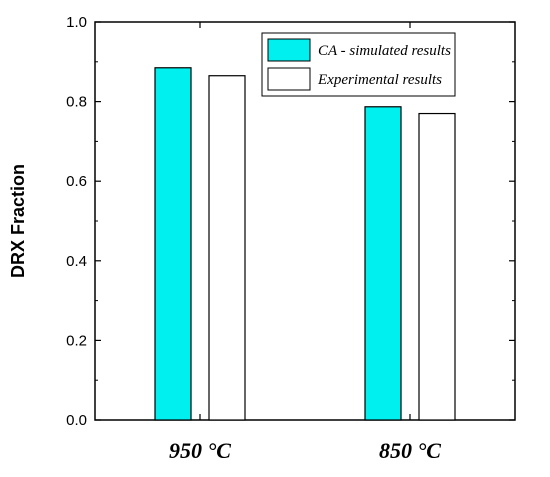 This screenshot has width=550, height=477. I want to click on y-tick-label: 0.4, so click(76, 261).